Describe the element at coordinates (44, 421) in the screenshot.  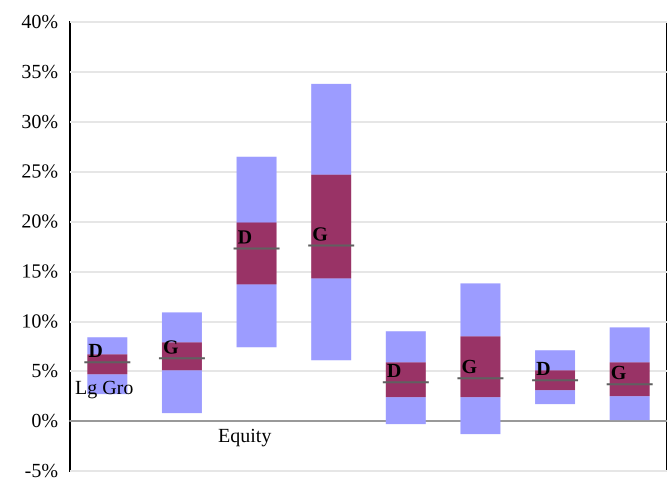
I see `y-tick-label: 0%` at that location.